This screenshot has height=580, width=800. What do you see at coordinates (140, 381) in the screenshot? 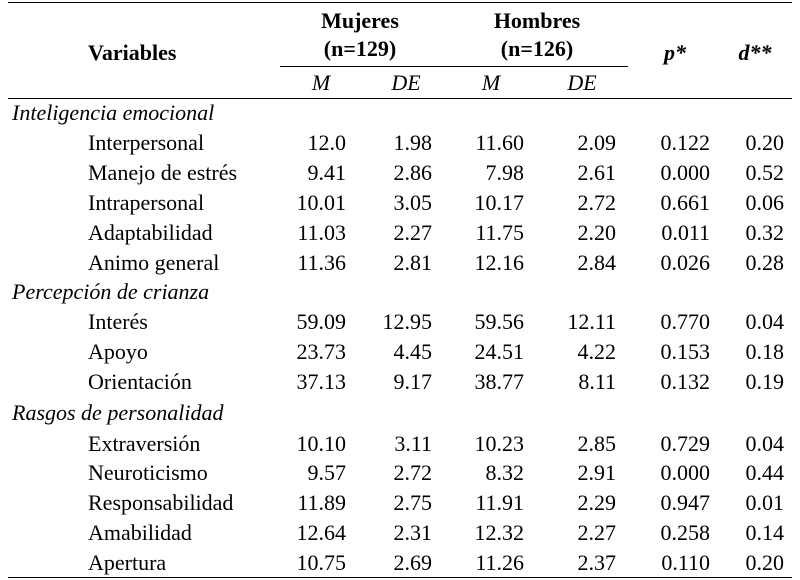
I see `variable-name: Orientación` at bounding box center [140, 381].